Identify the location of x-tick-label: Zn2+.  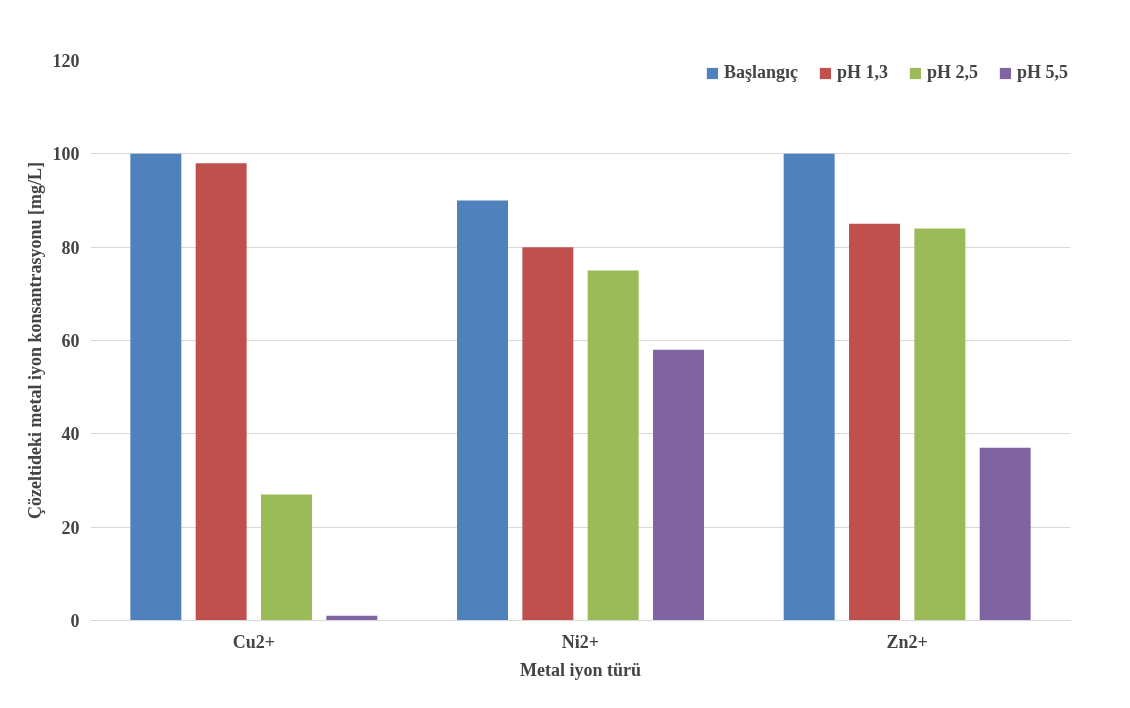
(907, 641).